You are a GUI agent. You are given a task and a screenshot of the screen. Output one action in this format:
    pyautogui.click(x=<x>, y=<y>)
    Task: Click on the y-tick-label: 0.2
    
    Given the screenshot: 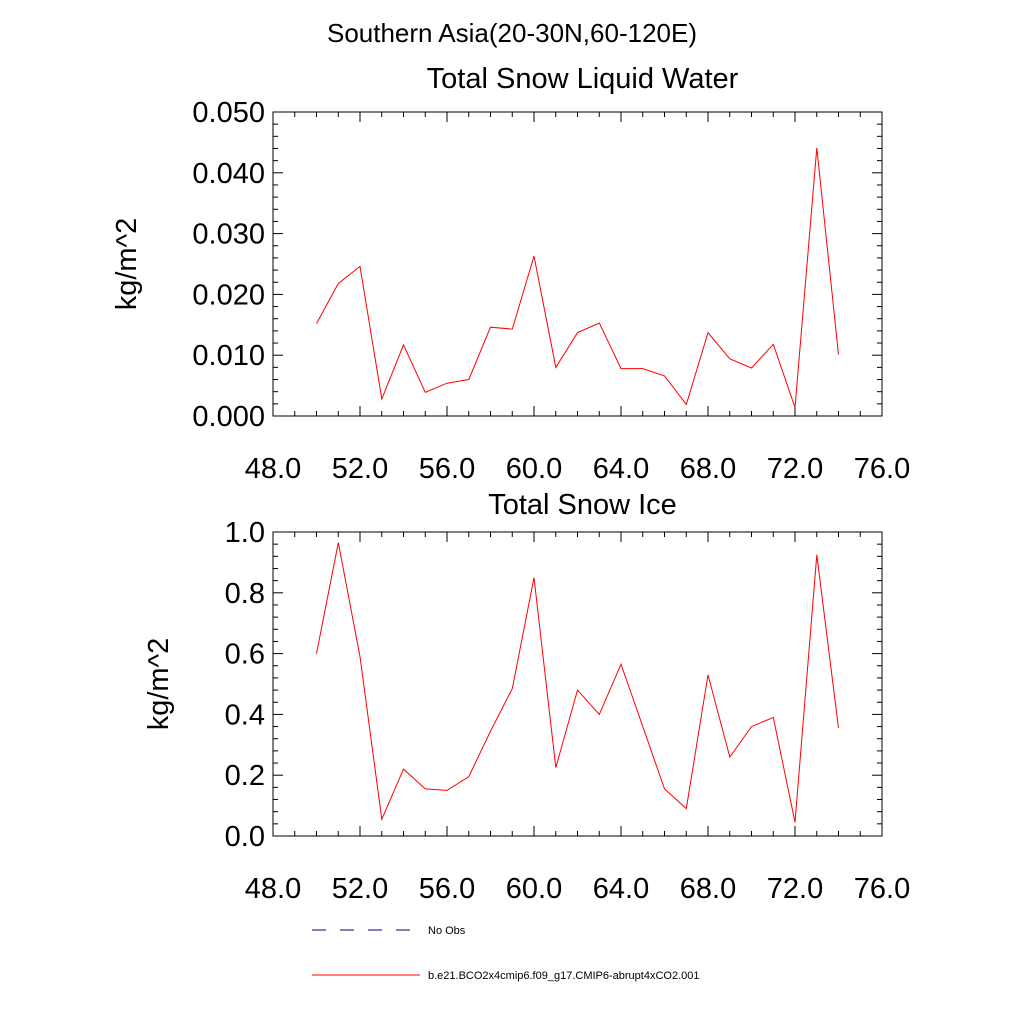 What is the action you would take?
    pyautogui.click(x=245, y=776)
    